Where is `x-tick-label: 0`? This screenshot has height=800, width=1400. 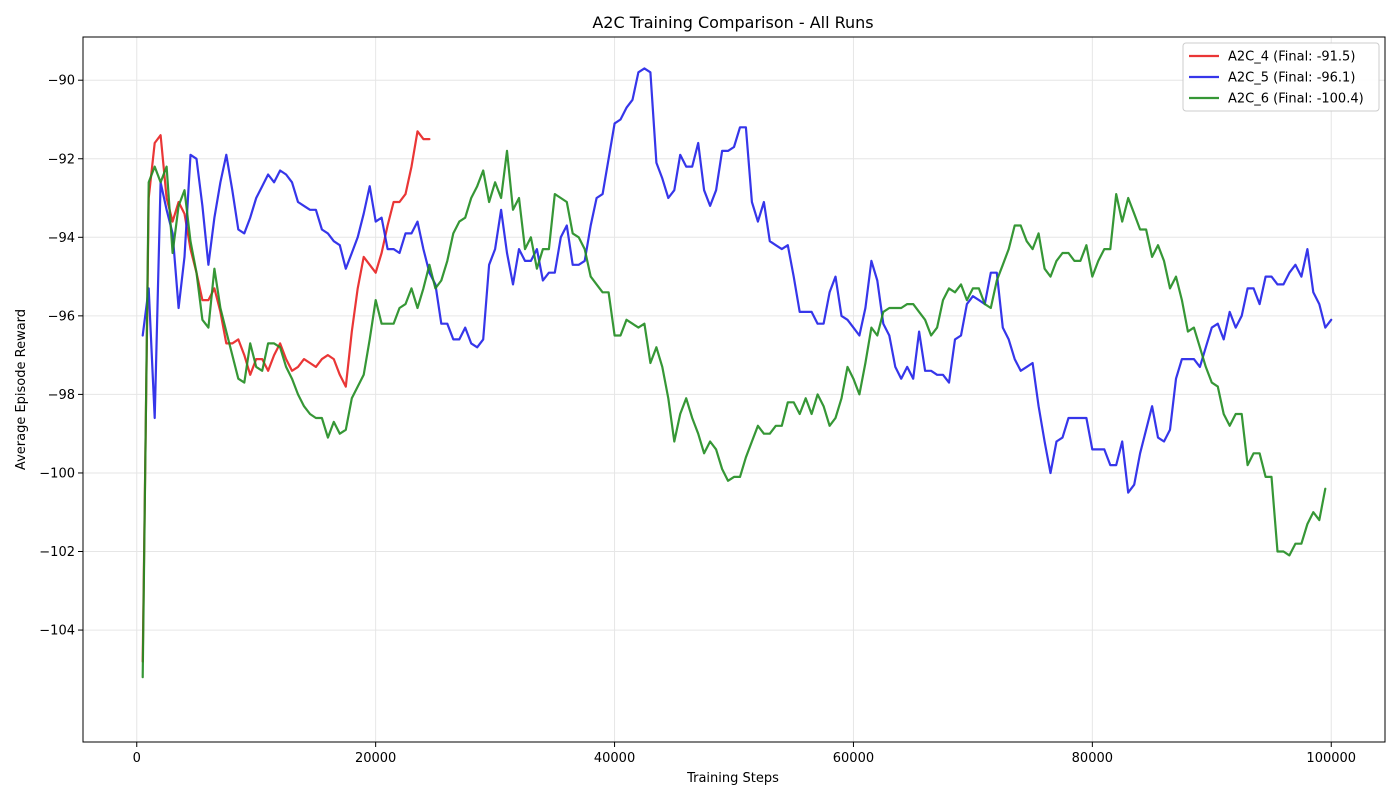
x-tick-label: 0 is located at coordinates (137, 758).